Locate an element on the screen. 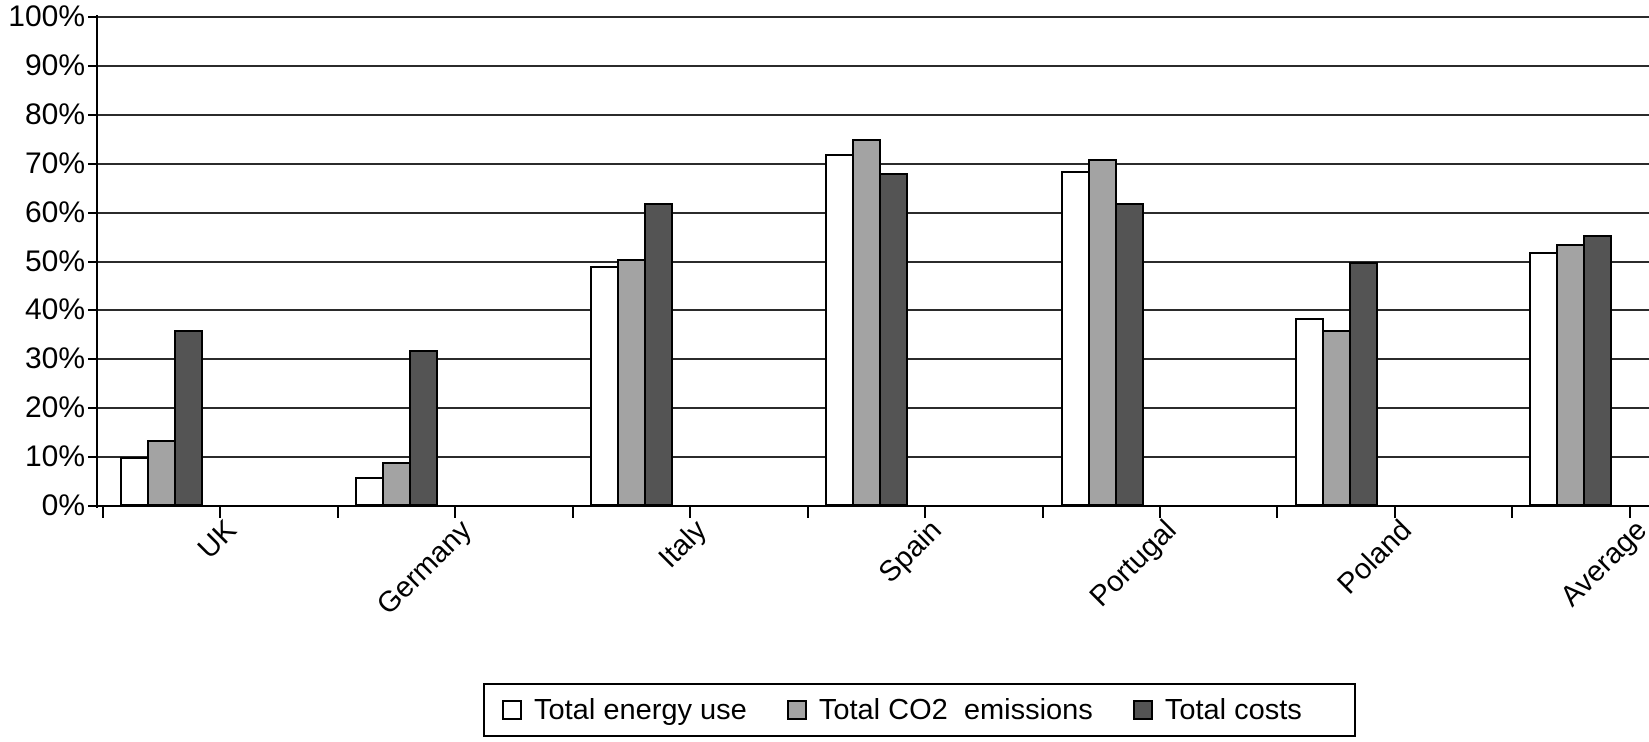 The image size is (1649, 742). bar-total-co2-emissions-germany is located at coordinates (396, 483).